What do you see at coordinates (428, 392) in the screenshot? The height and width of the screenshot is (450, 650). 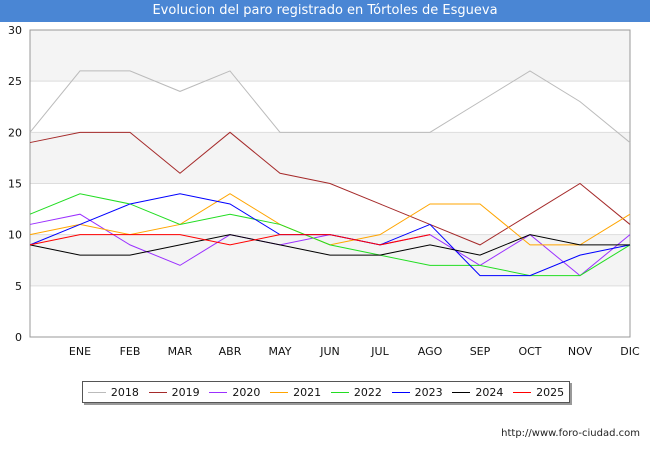 I see `legend-label: 2023` at bounding box center [428, 392].